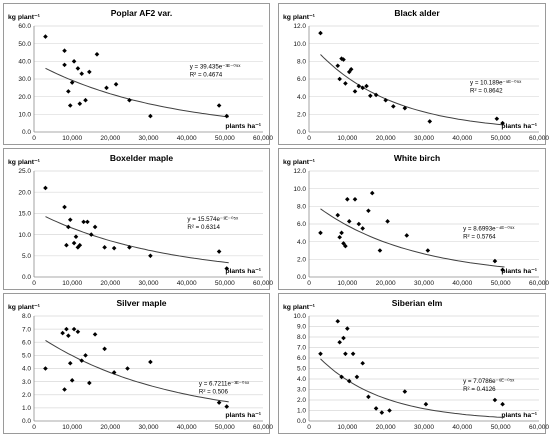 The image size is (550, 437). What do you see at coordinates (26, 342) in the screenshot?
I see `y-tick-label: 6.0` at bounding box center [26, 342].